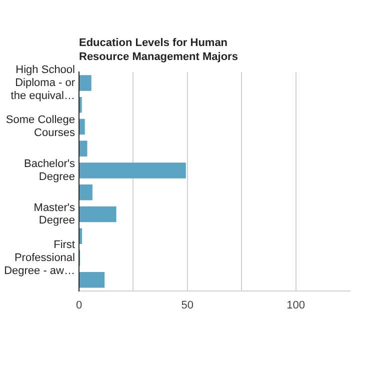  What do you see at coordinates (79, 305) in the screenshot?
I see `x-tick-label: 0` at bounding box center [79, 305].